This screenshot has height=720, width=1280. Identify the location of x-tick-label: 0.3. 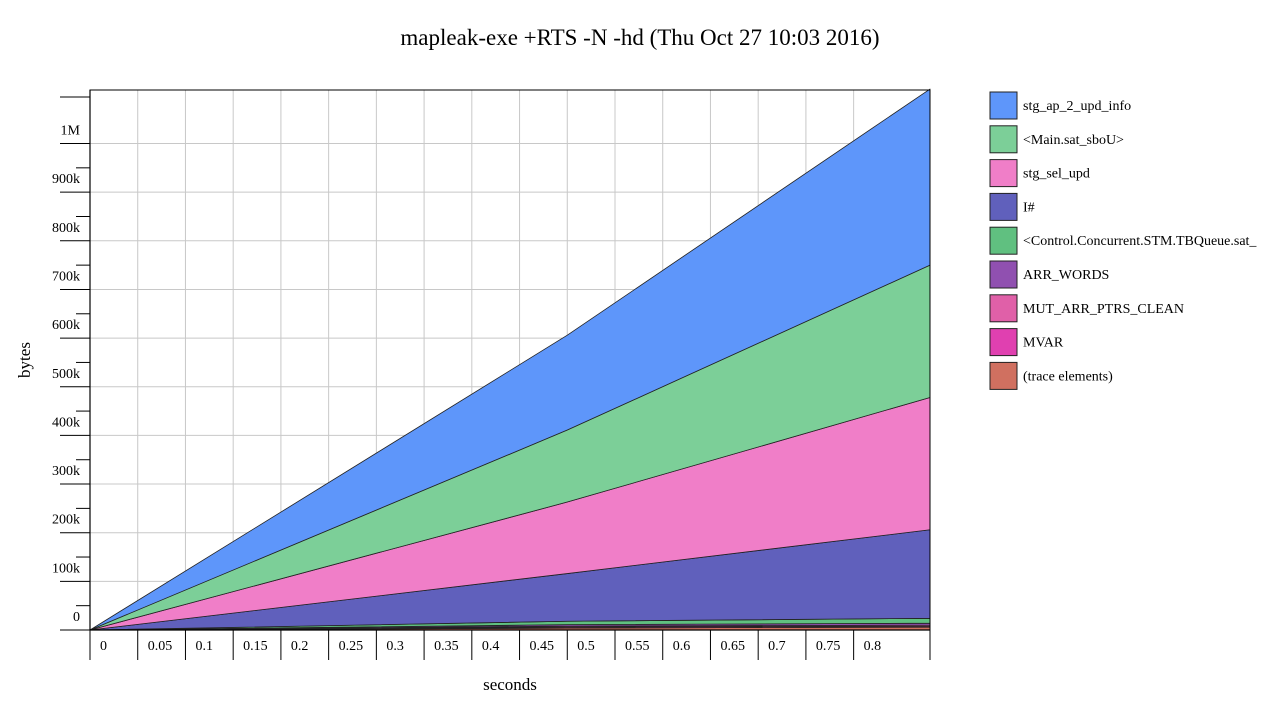
(395, 646).